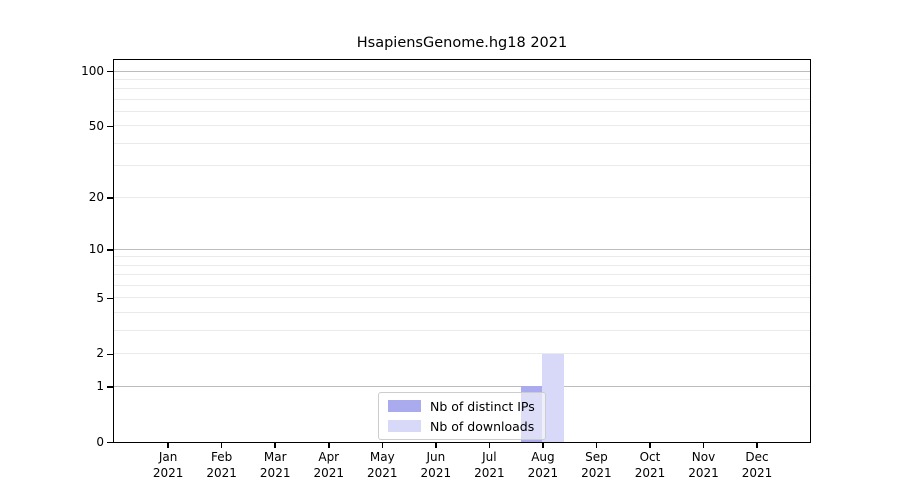 This screenshot has height=500, width=900. I want to click on x-tick-label: Aug 2021, so click(543, 465).